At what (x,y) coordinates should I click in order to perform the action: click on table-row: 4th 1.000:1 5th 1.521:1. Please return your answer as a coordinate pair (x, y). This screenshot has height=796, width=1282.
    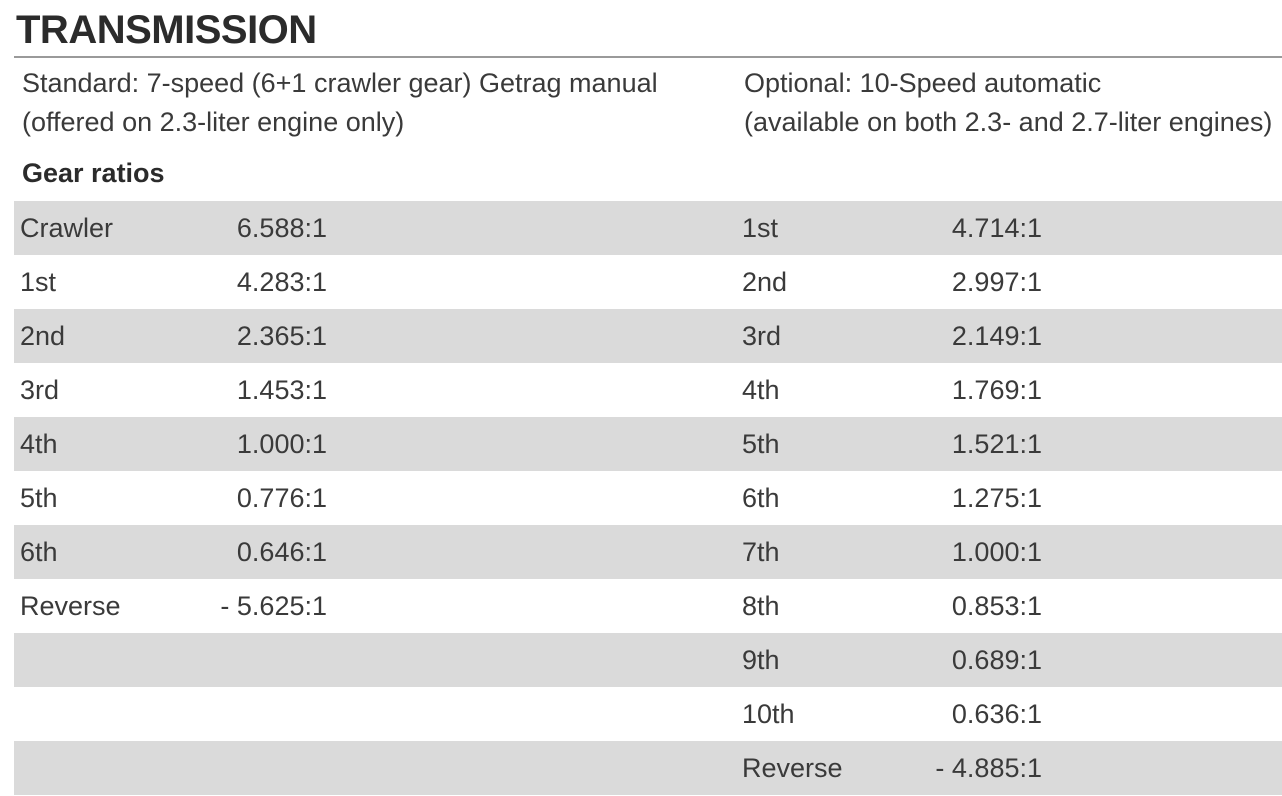
    Looking at the image, I should click on (648, 444).